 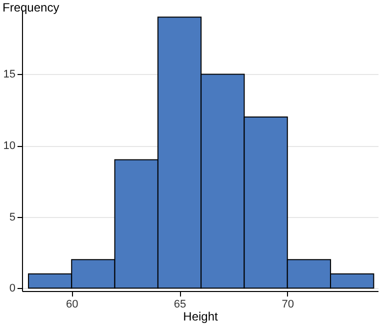 I want to click on y-tick-label: 0, so click(x=12, y=288).